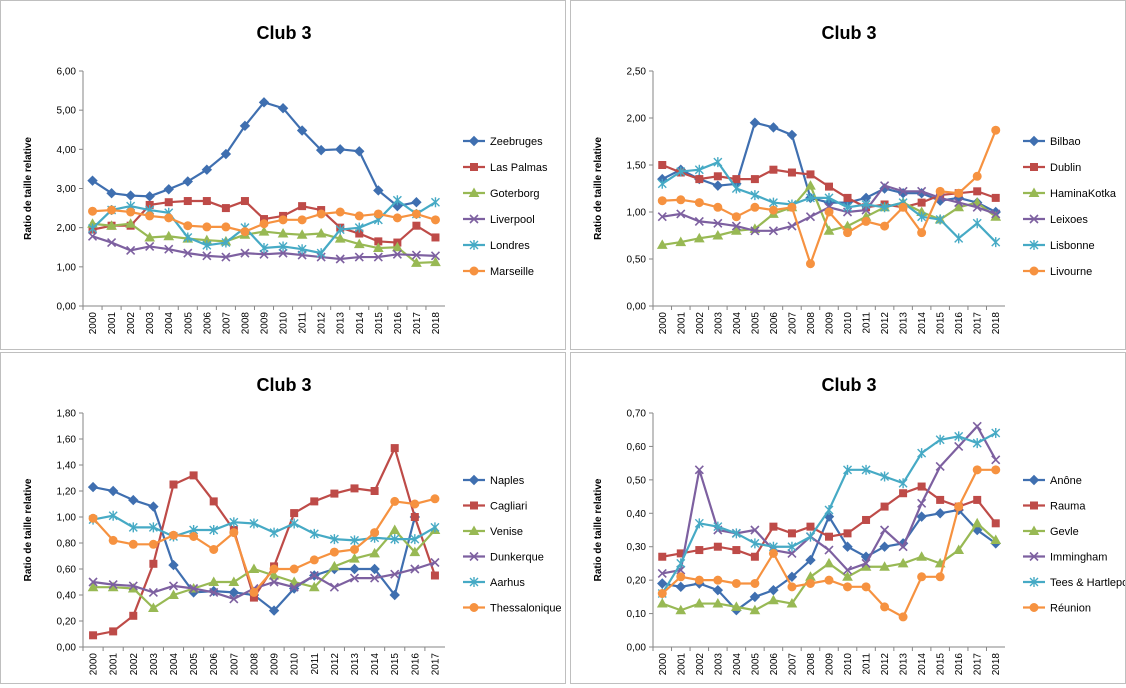 This screenshot has width=1126, height=688. Describe the element at coordinates (507, 583) in the screenshot. I see `legend-label: Aarhus` at that location.